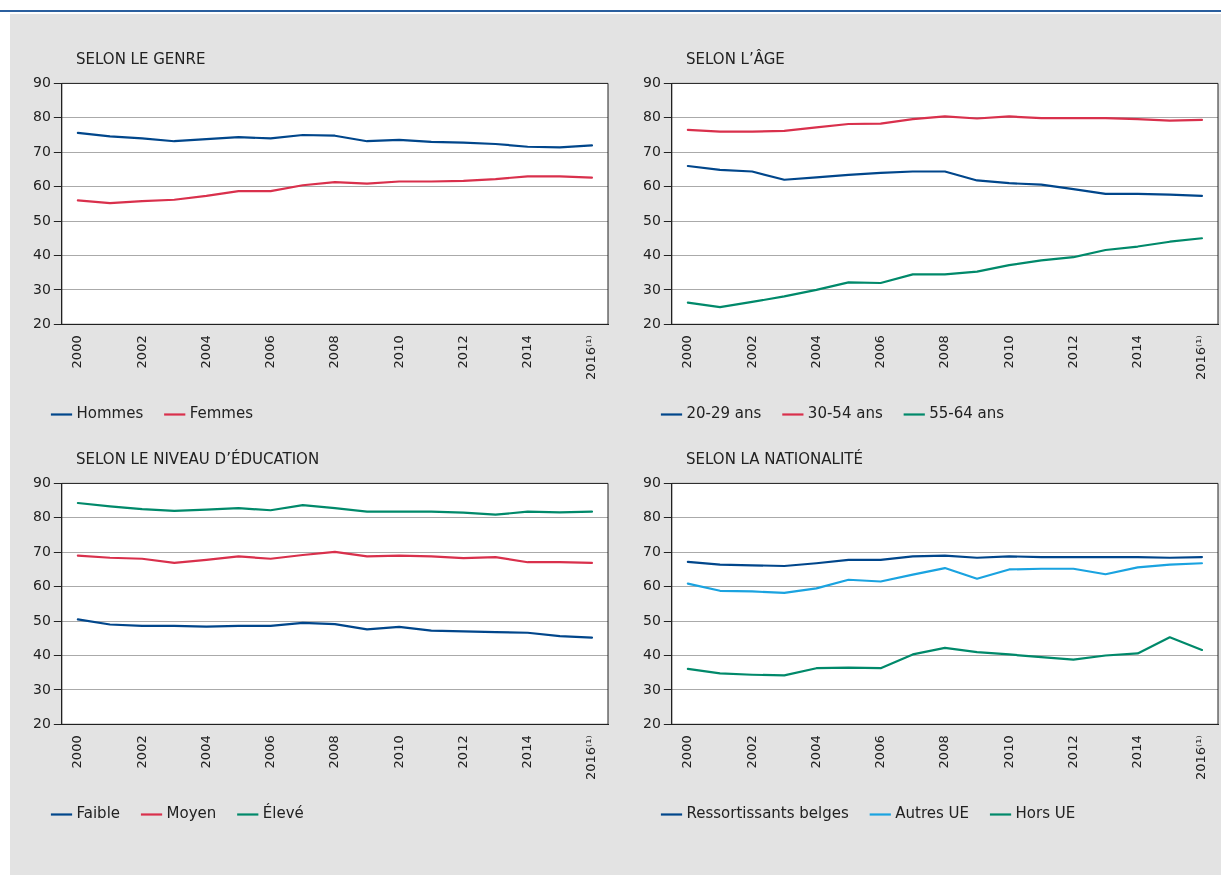 This screenshot has height=875, width=1221. I want to click on legend-label: Élevé, so click(283, 813).